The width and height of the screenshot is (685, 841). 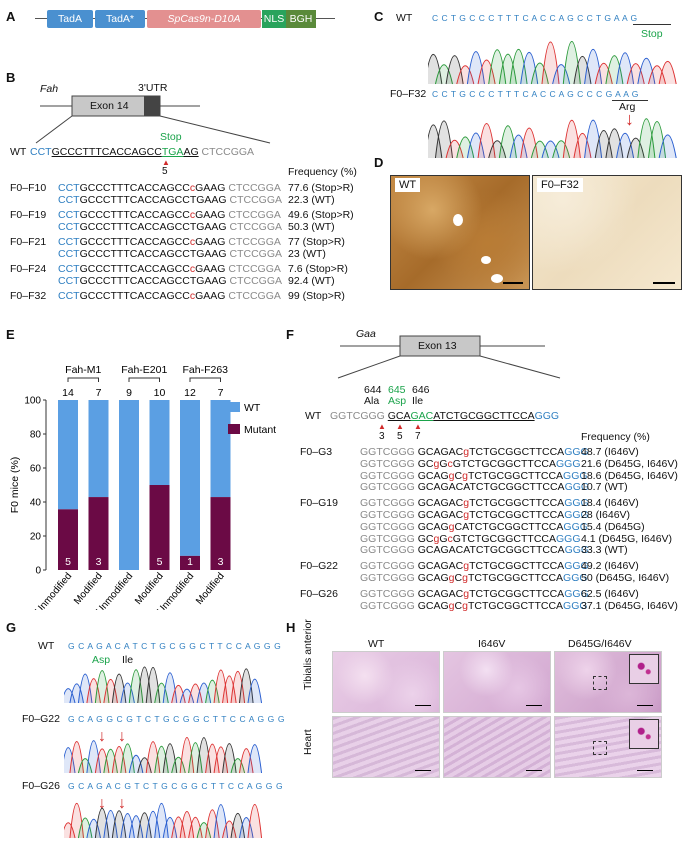 I want to click on wt-label-c: WT, so click(x=404, y=18).